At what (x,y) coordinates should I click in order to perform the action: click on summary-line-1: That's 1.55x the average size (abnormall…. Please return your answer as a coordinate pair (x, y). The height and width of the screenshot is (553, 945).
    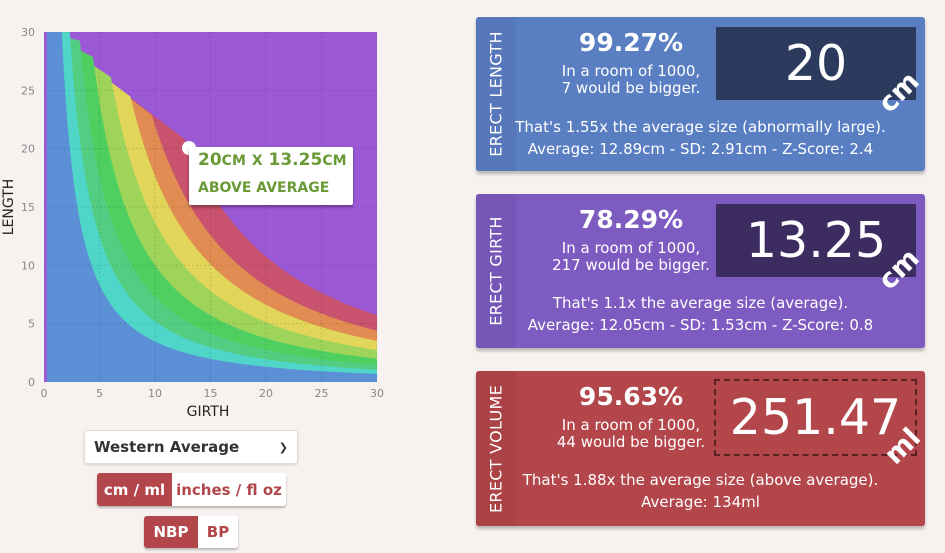
    Looking at the image, I should click on (700, 127).